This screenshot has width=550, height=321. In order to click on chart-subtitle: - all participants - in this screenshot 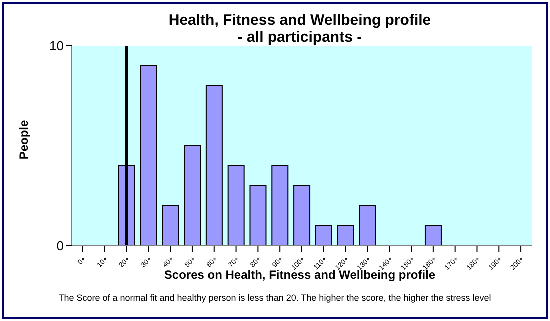, I will do `click(300, 37)`.